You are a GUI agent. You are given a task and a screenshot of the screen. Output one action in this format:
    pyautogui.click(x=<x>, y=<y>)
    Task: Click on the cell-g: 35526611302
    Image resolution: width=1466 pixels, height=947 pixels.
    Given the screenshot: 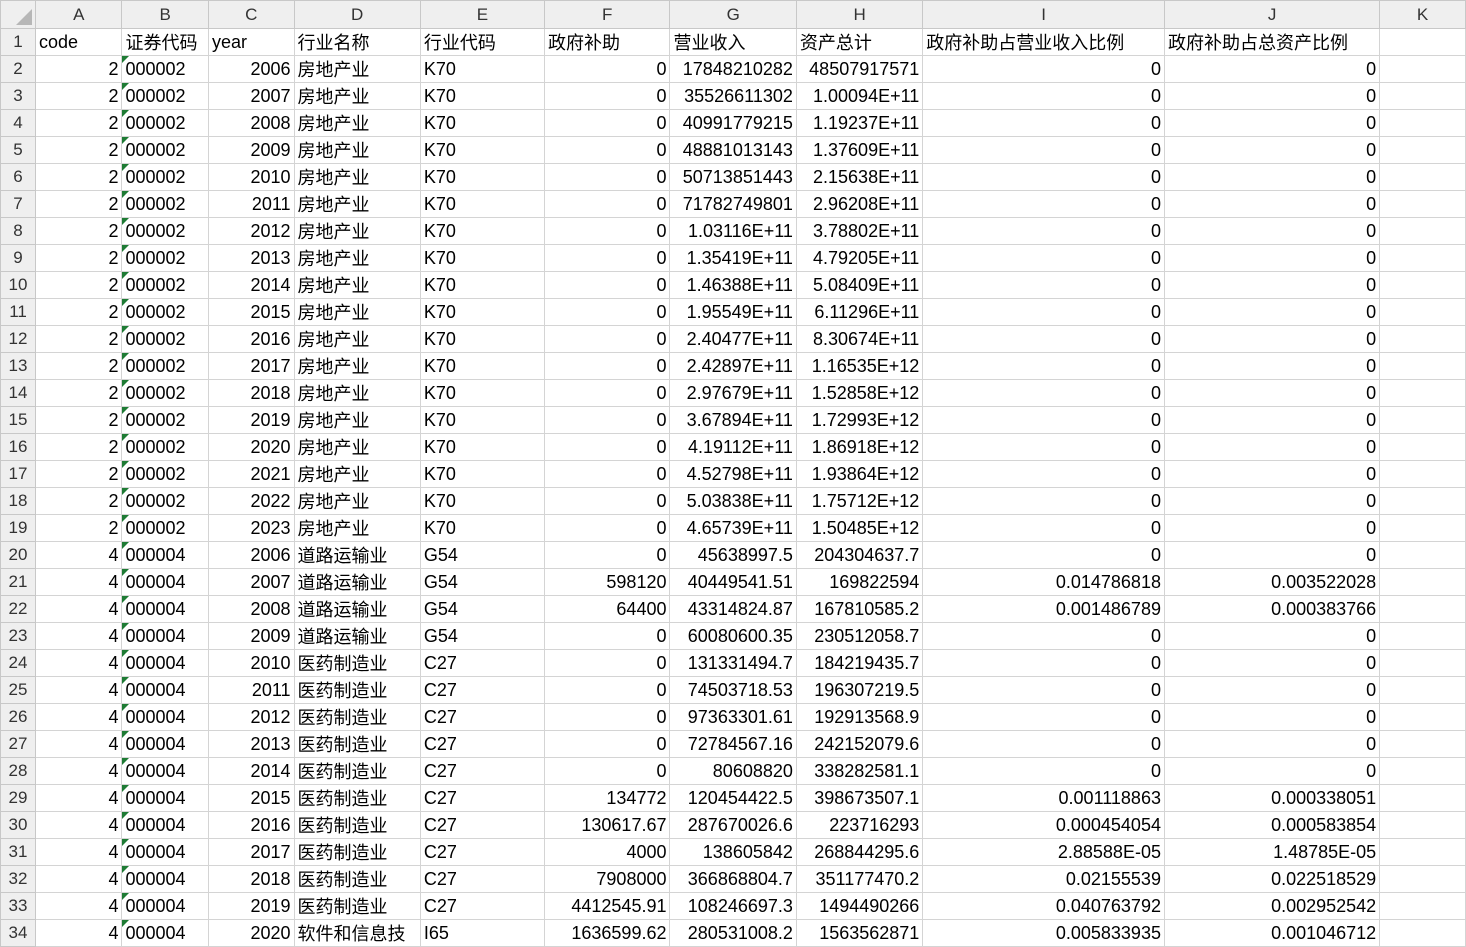 What is the action you would take?
    pyautogui.click(x=733, y=96)
    